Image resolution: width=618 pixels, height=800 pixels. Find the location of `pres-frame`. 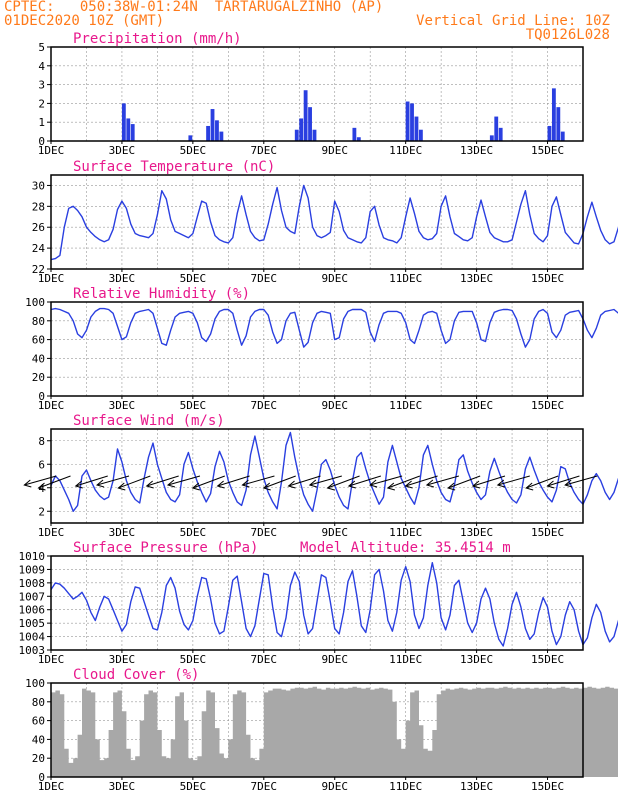

pres-frame is located at coordinates (317, 603).